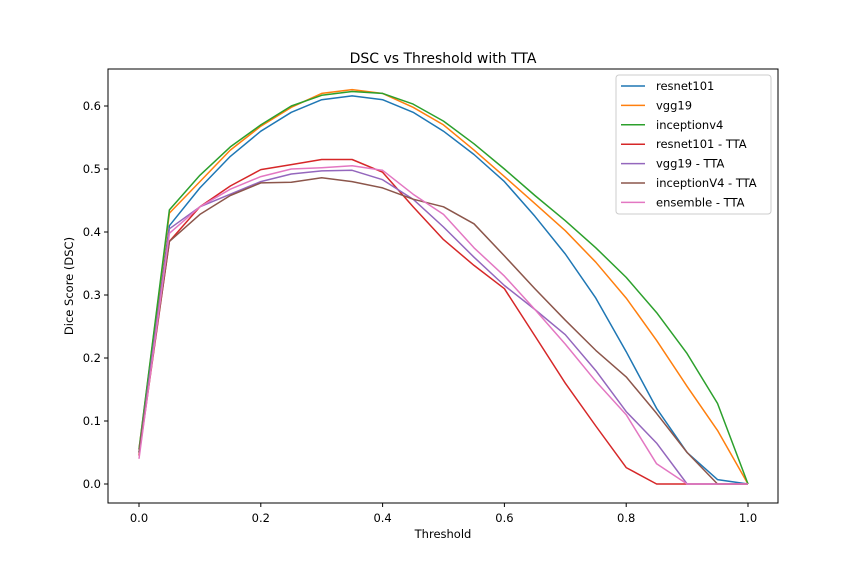  What do you see at coordinates (443, 534) in the screenshot?
I see `x-axis-label: Threshold` at bounding box center [443, 534].